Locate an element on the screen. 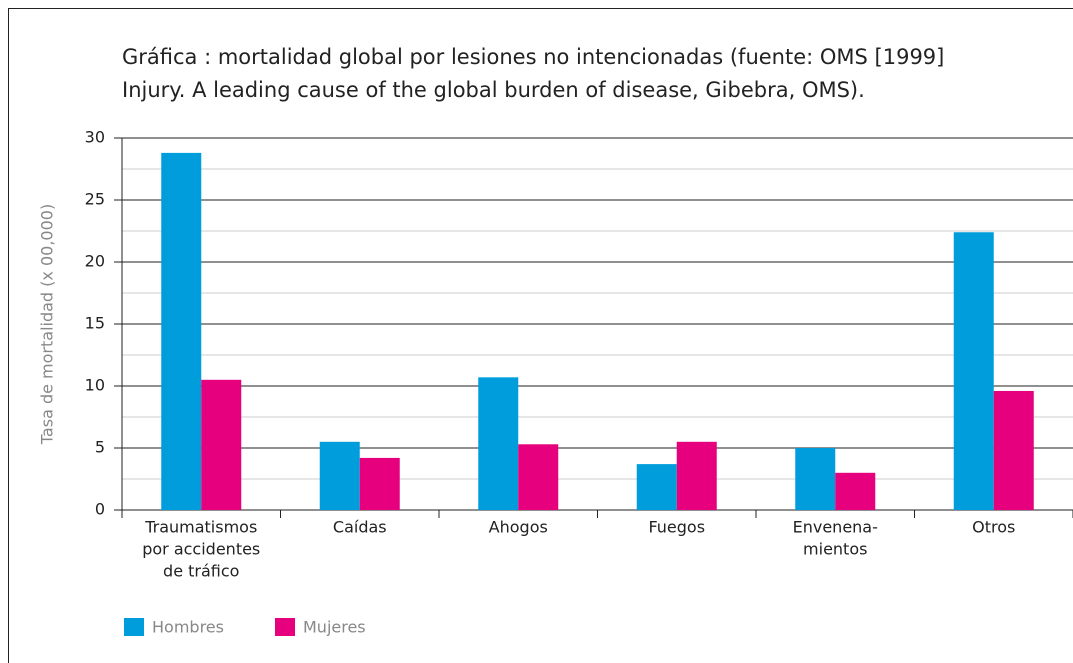  y-axis-label: Tasa de mortalidad (x 00,000) is located at coordinates (47, 324).